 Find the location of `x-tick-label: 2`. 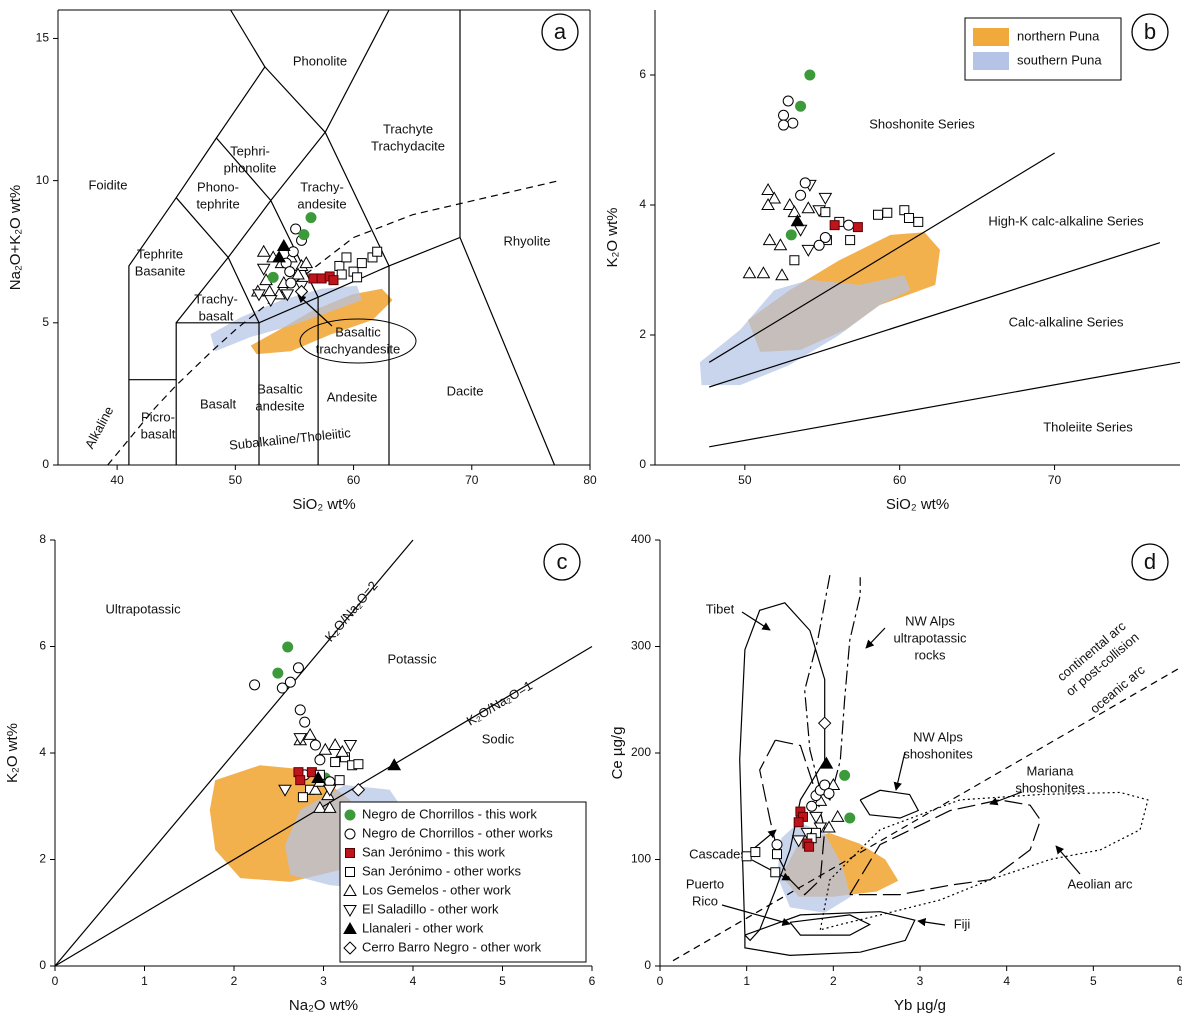

x-tick-label: 2 is located at coordinates (234, 981).